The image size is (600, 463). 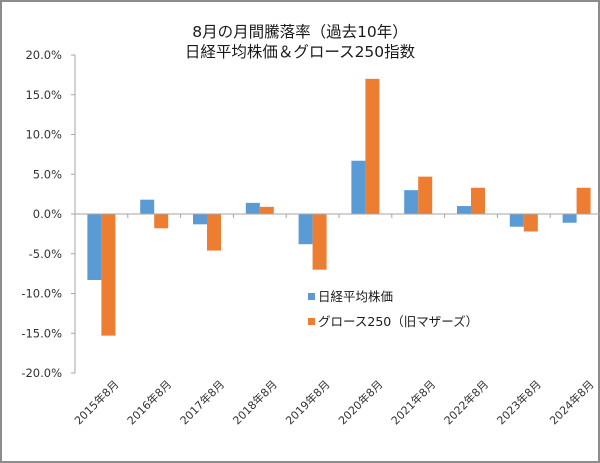 What do you see at coordinates (43, 135) in the screenshot?
I see `y-tick-label: 10.0%` at bounding box center [43, 135].